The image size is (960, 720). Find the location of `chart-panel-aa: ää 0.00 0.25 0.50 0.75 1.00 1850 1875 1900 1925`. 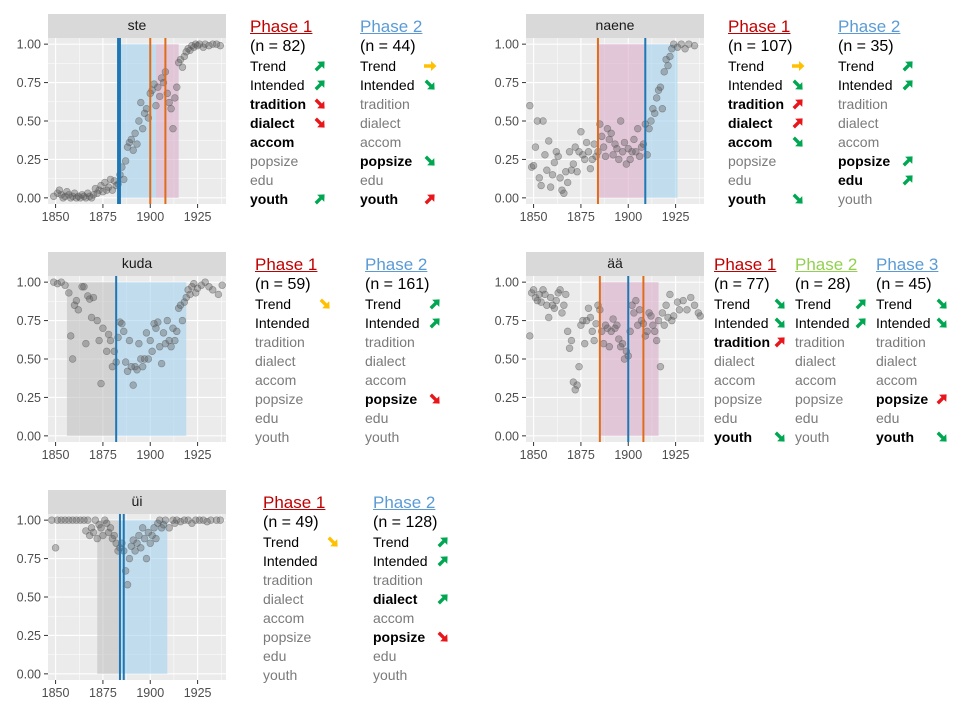

chart-panel-aa: ää 0.00 0.25 0.50 0.75 1.00 1850 1875 1900 1925 is located at coordinates (593, 357).